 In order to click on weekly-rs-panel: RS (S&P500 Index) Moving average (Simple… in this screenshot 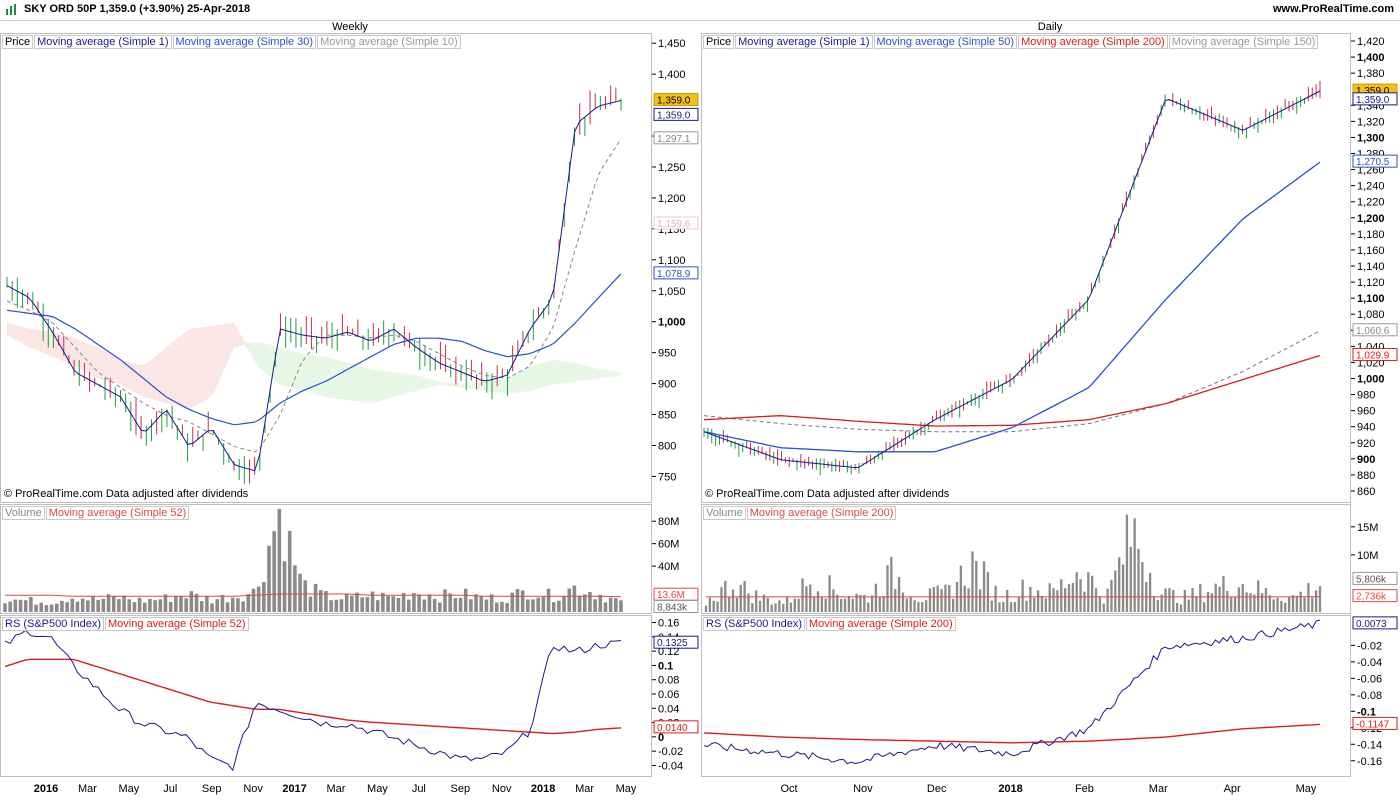, I will do `click(326, 696)`.